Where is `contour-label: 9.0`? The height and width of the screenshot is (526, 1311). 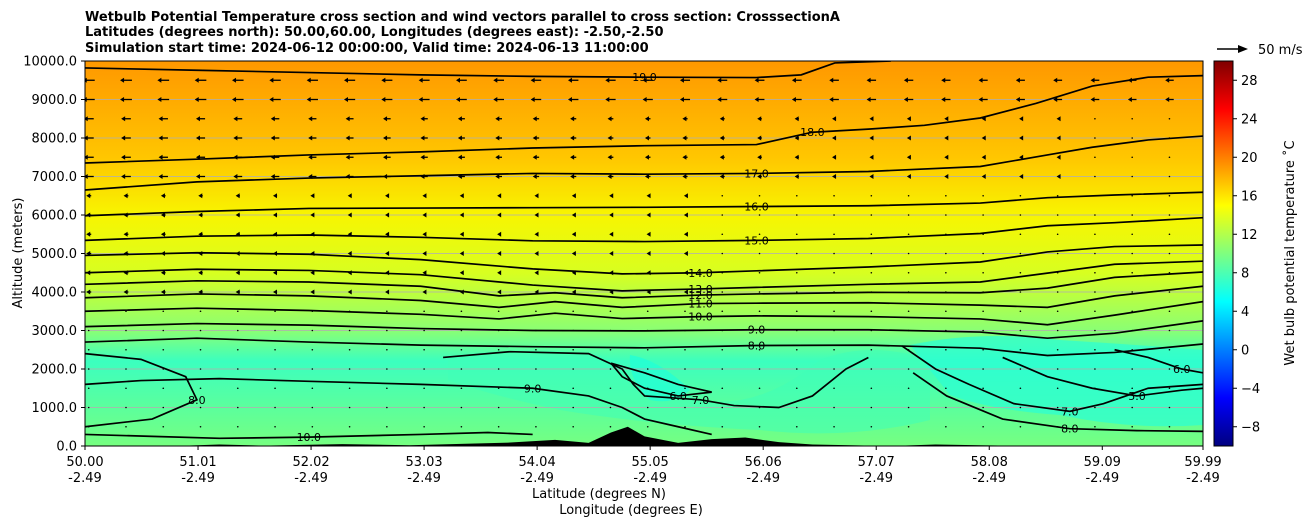 contour-label: 9.0 is located at coordinates (533, 388).